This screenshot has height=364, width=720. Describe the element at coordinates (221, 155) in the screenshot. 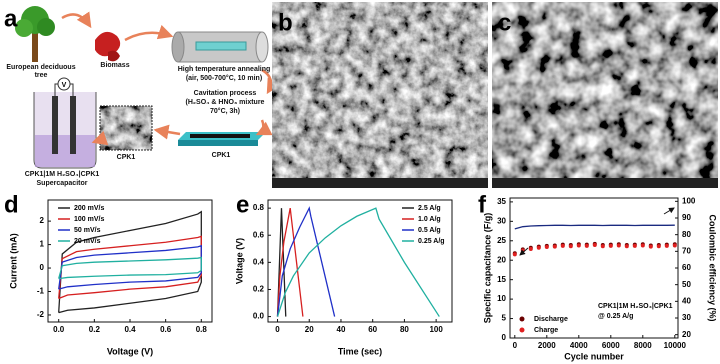

I see `product-label: CPK1` at that location.